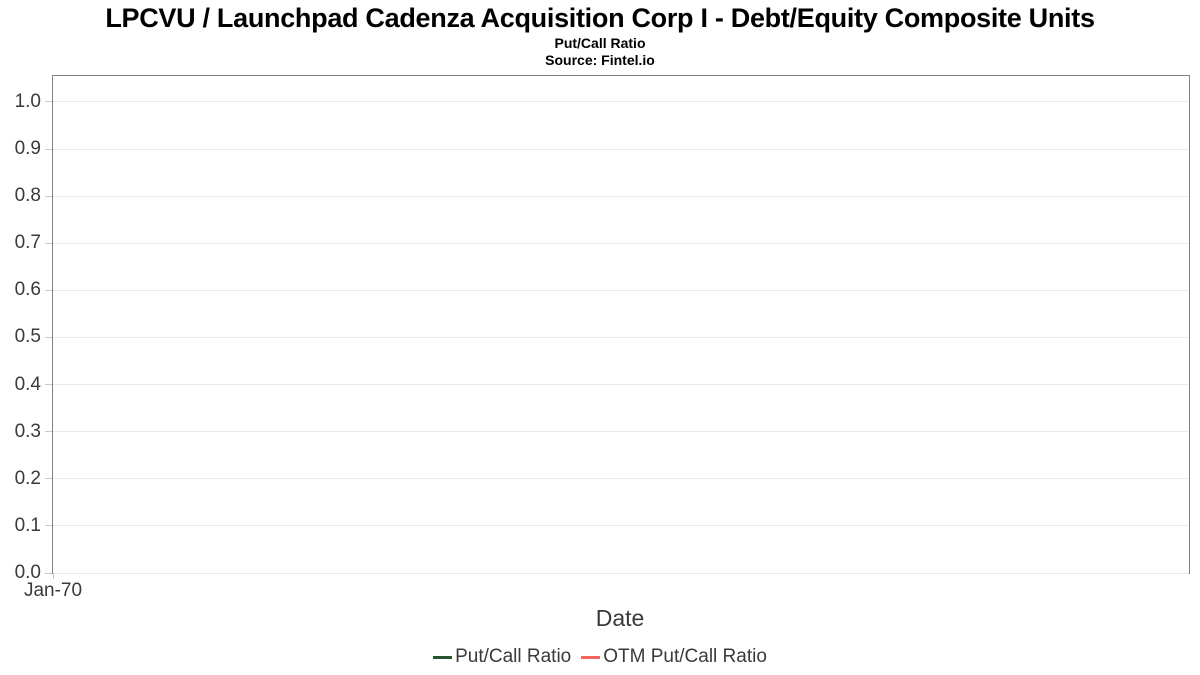 This screenshot has width=1200, height=675. Describe the element at coordinates (620, 618) in the screenshot. I see `x-axis-title: Date` at that location.